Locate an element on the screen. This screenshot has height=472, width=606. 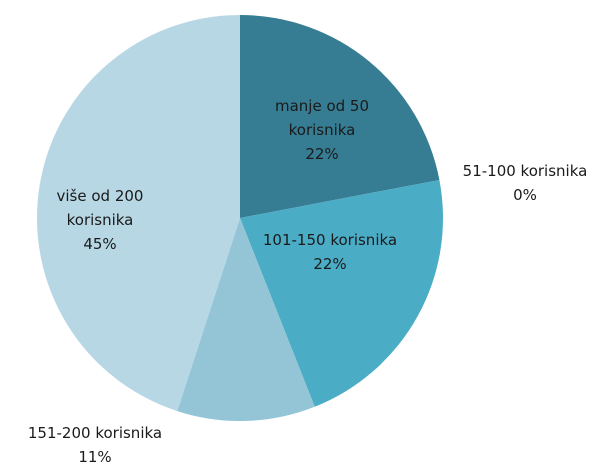
category-name: manje od 50 korisnika is located at coordinates (322, 118).